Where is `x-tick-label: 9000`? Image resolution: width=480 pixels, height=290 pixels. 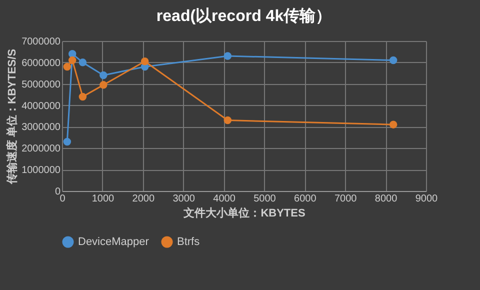 x-tick-label: 9000 is located at coordinates (426, 199).